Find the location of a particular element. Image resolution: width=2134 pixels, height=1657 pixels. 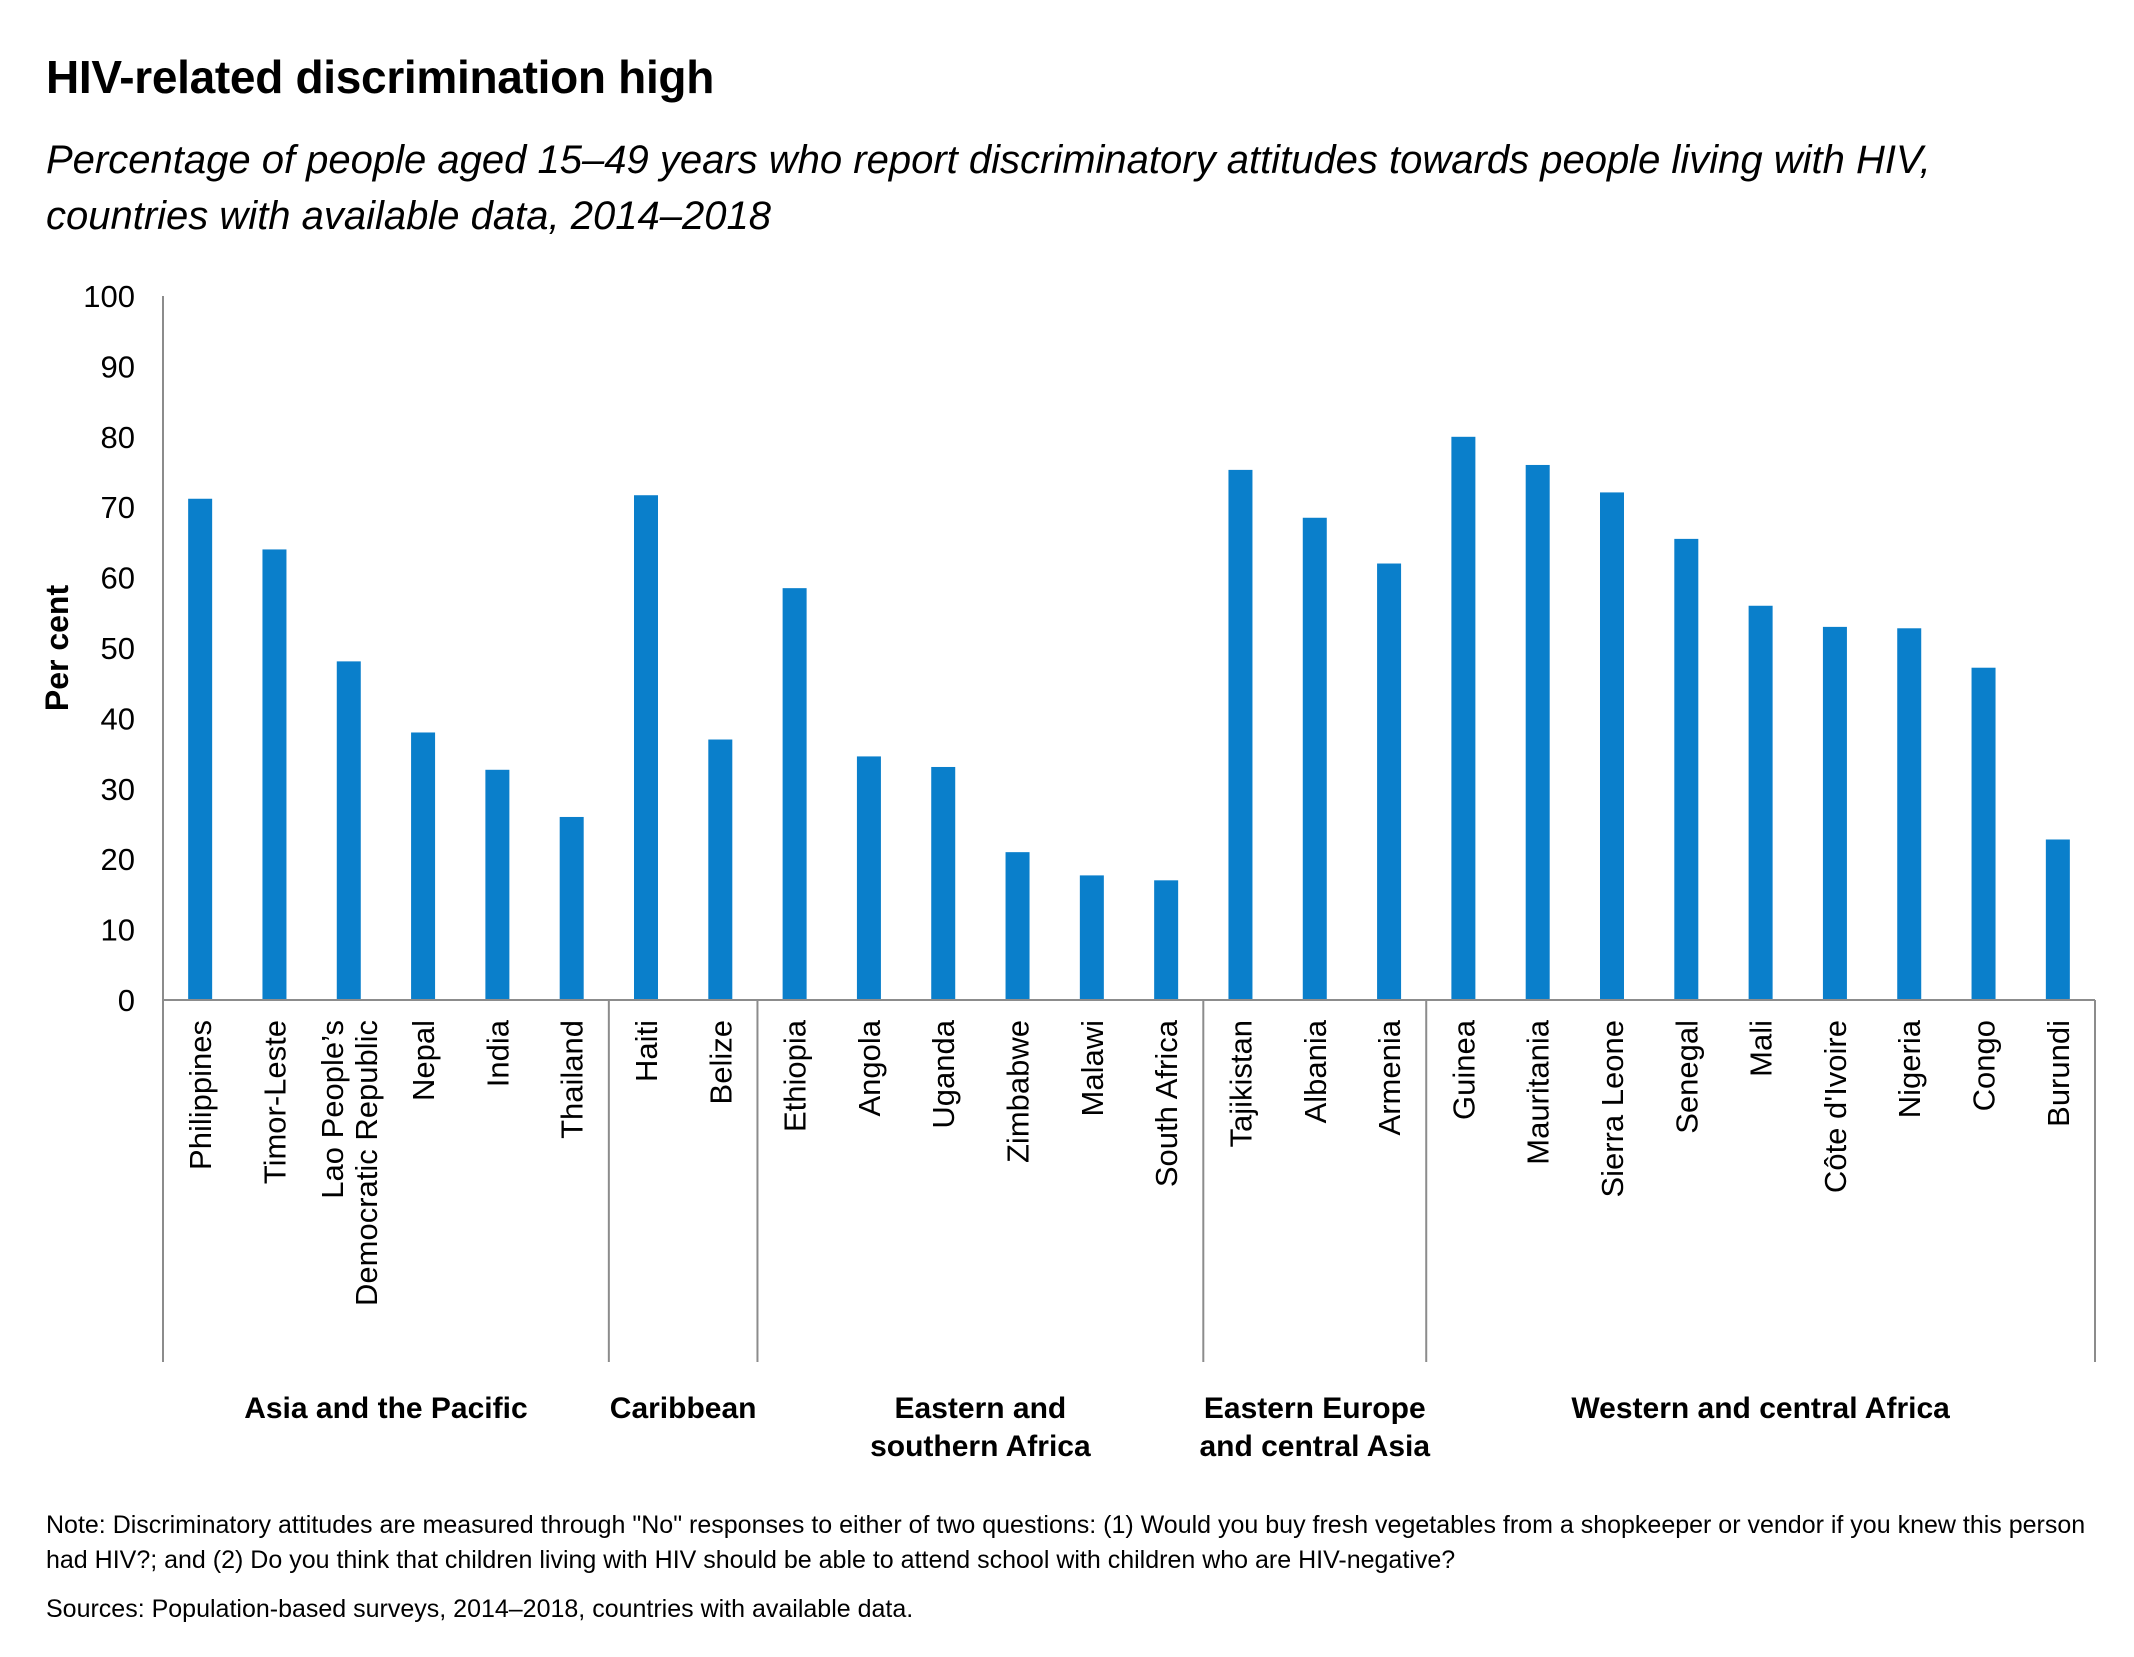

category-label-burundi: Burundi is located at coordinates (2058, 1073).